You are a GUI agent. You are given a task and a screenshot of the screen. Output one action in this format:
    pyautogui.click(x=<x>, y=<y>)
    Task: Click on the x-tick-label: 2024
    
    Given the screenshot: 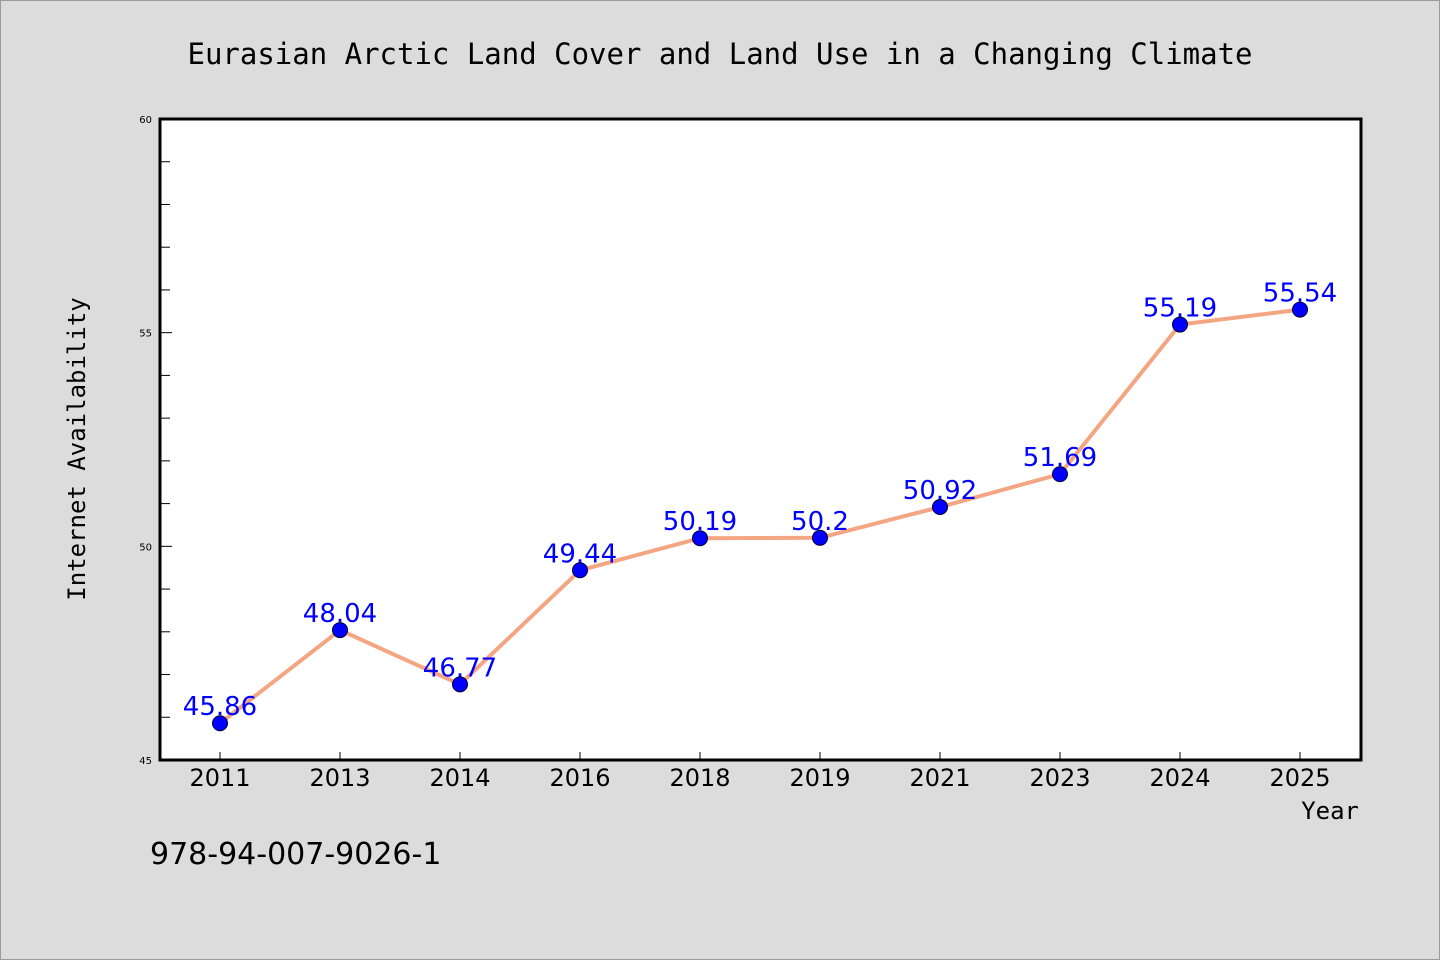 What is the action you would take?
    pyautogui.click(x=1179, y=778)
    